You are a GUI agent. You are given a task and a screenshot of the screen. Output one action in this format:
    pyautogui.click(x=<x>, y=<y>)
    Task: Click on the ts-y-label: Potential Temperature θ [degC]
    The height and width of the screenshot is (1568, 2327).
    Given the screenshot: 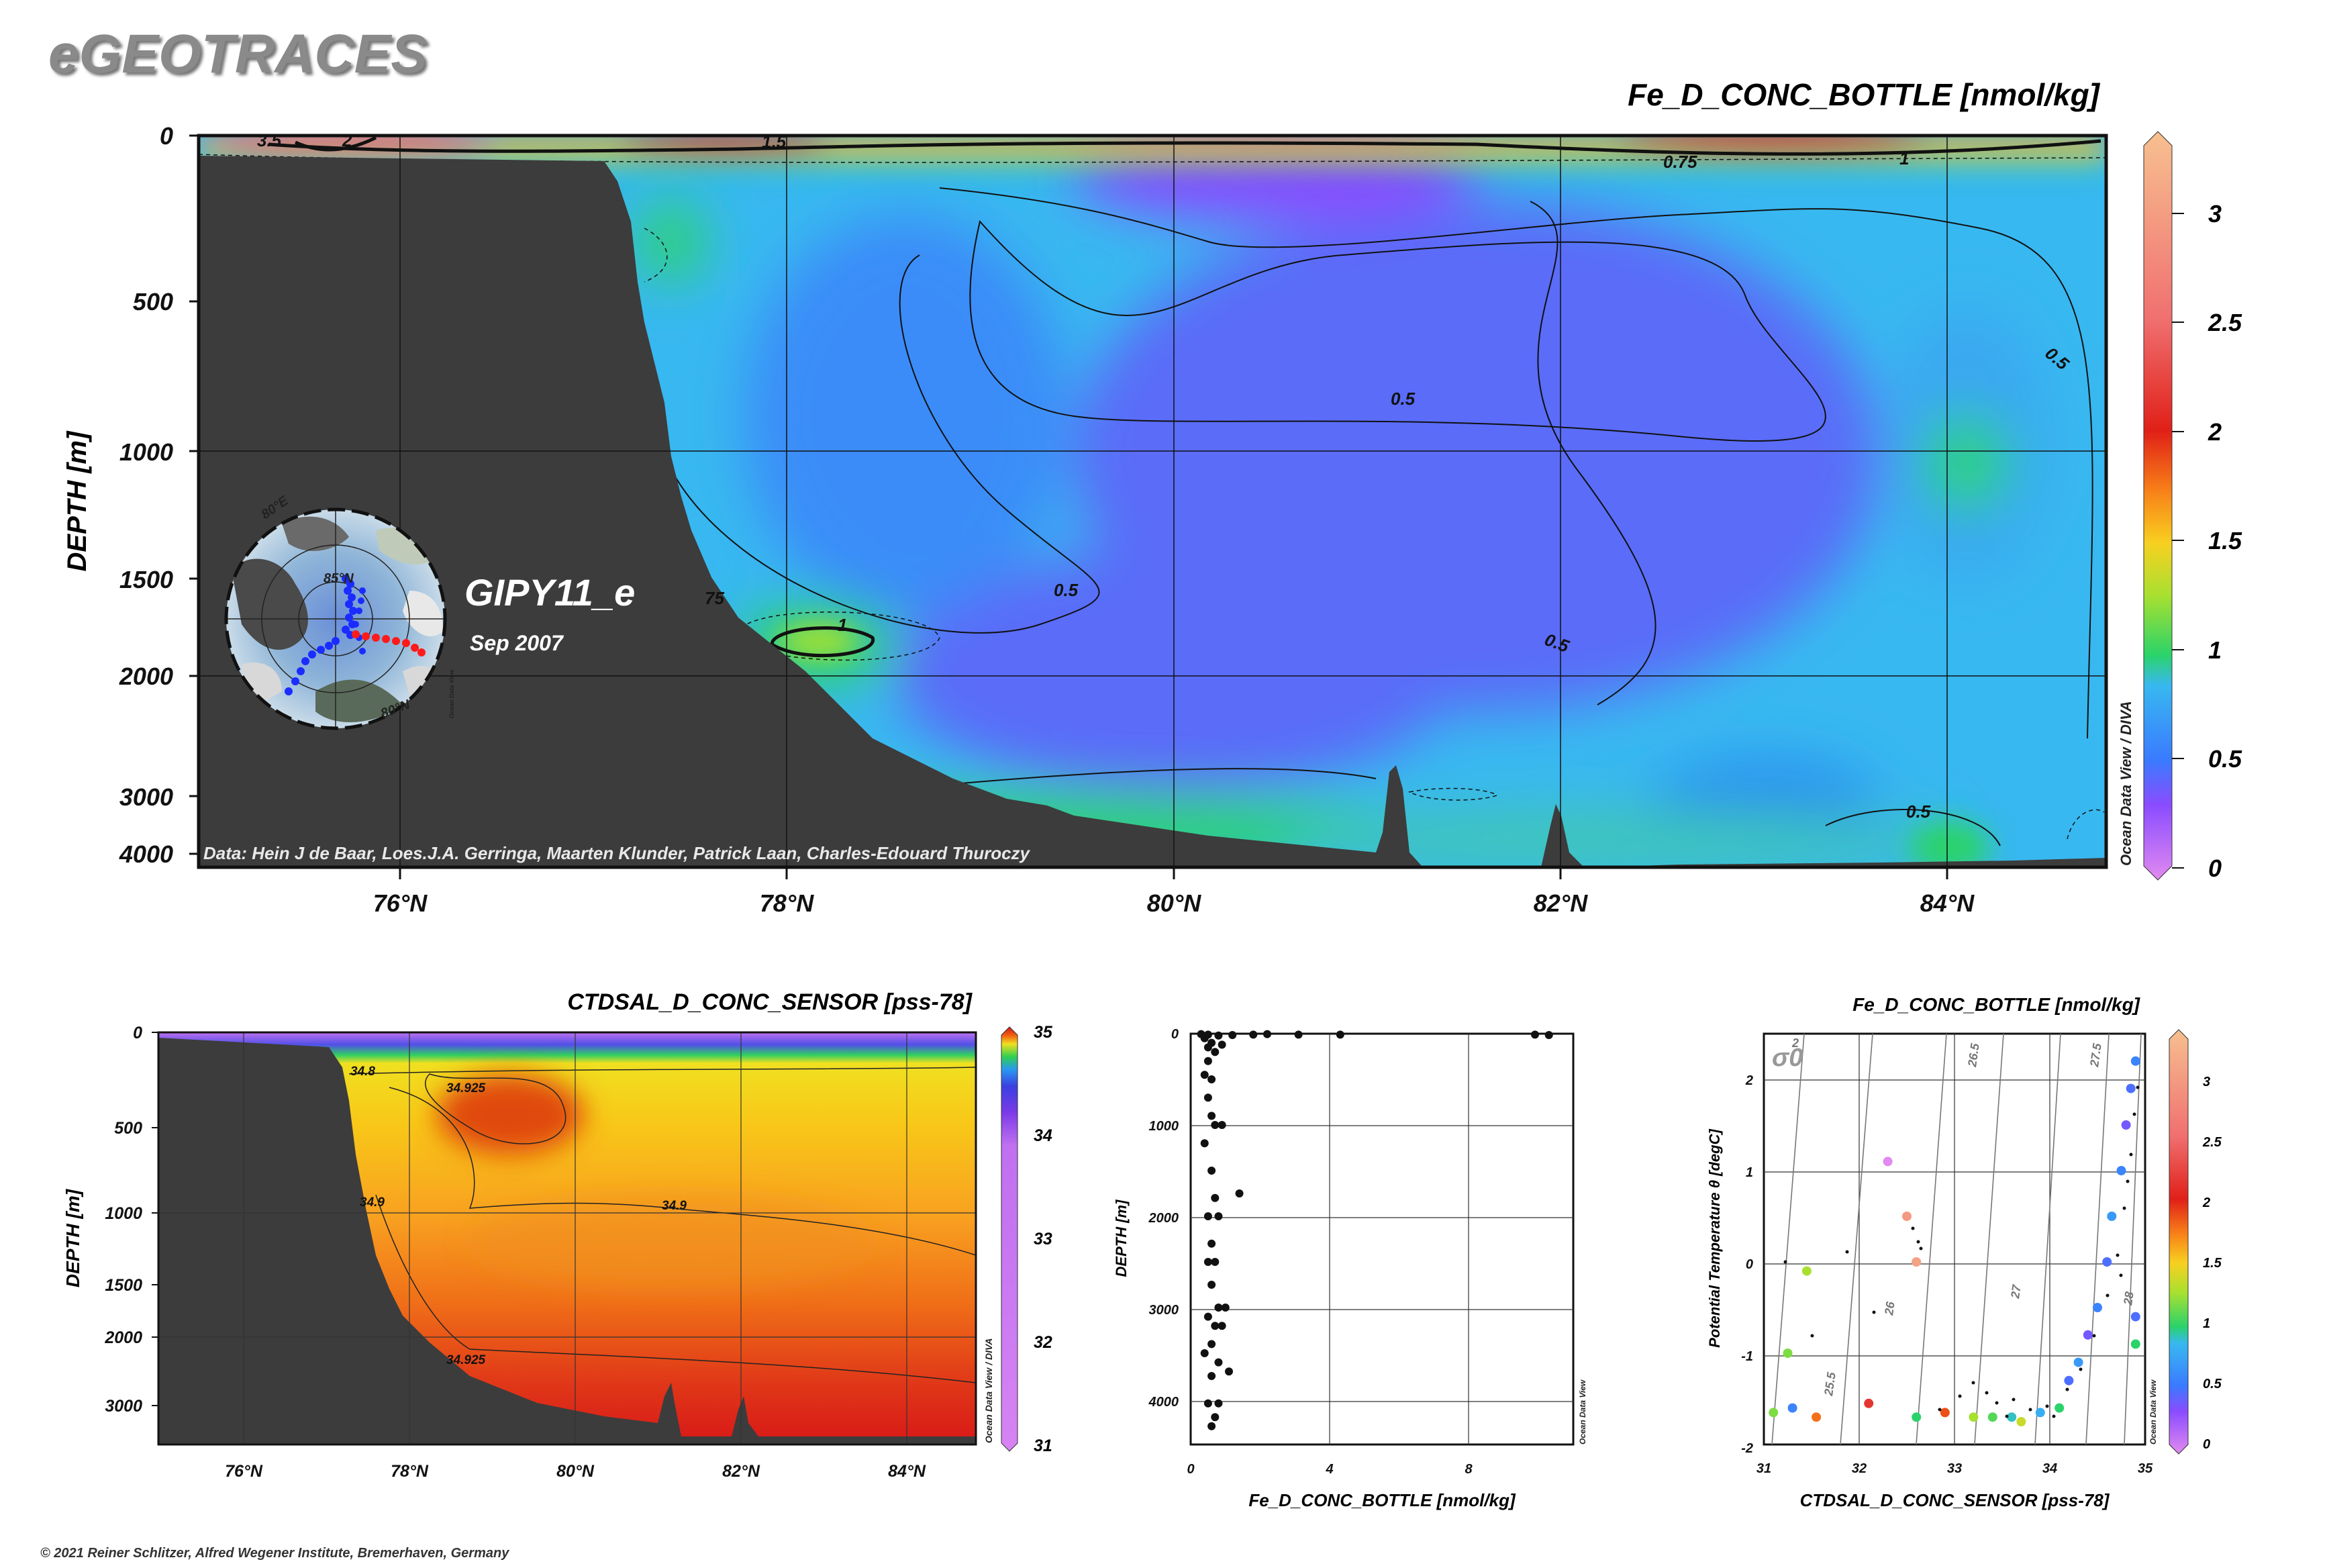 What is the action you would take?
    pyautogui.click(x=1714, y=1238)
    